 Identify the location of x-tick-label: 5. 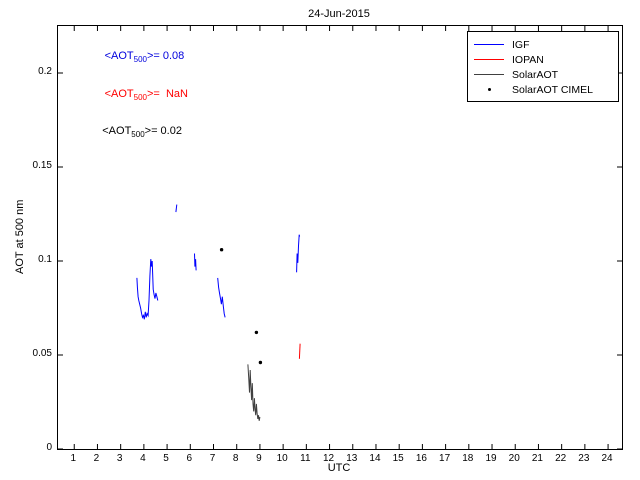
(166, 458).